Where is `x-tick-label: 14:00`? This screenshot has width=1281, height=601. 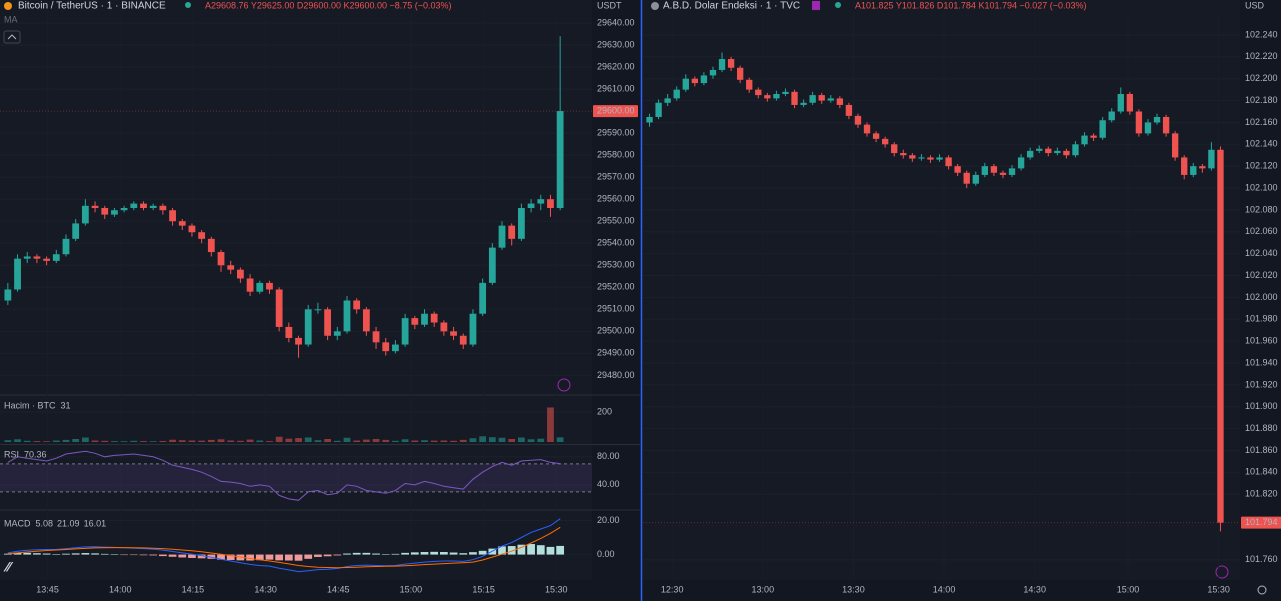
x-tick-label: 14:00 is located at coordinates (120, 589).